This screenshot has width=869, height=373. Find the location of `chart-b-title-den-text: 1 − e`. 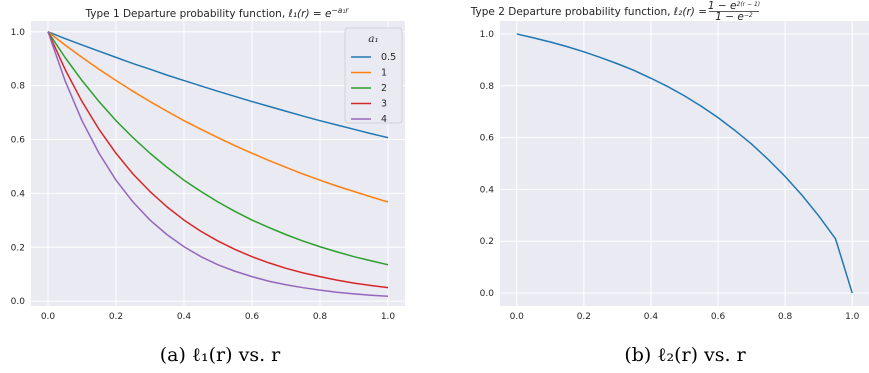

chart-b-title-den-text: 1 − e is located at coordinates (729, 17).